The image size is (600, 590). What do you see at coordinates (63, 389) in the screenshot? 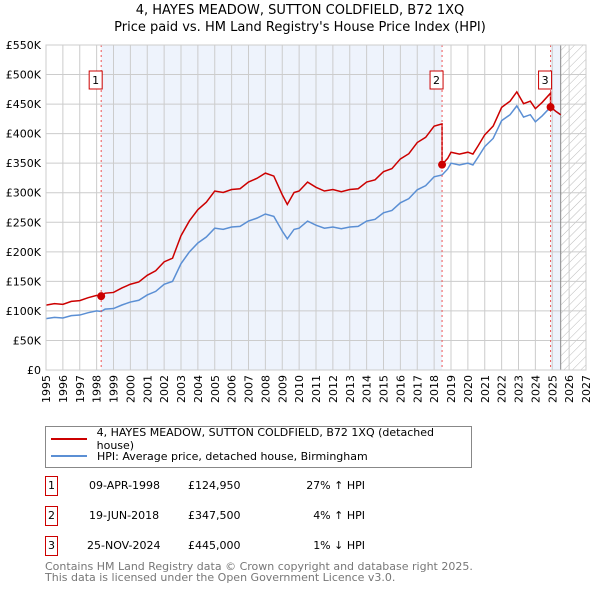
I see `x-tick-label: 1996` at bounding box center [63, 389].